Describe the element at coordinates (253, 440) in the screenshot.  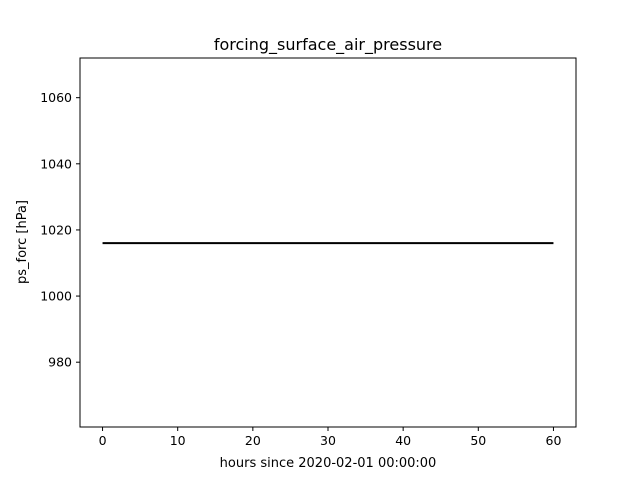
I see `x-tick-label: 20` at that location.